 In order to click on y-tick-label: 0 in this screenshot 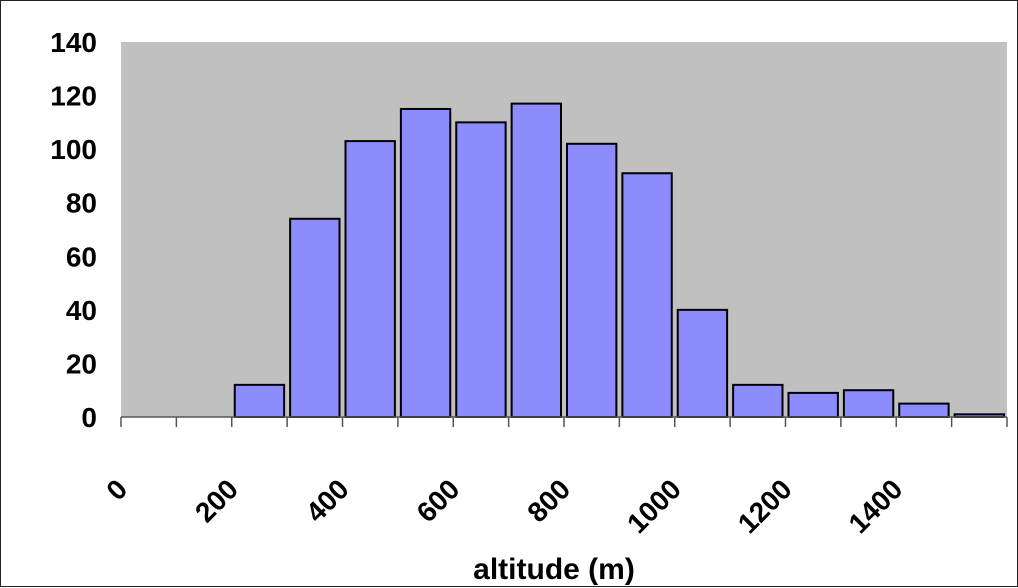, I will do `click(89, 417)`.